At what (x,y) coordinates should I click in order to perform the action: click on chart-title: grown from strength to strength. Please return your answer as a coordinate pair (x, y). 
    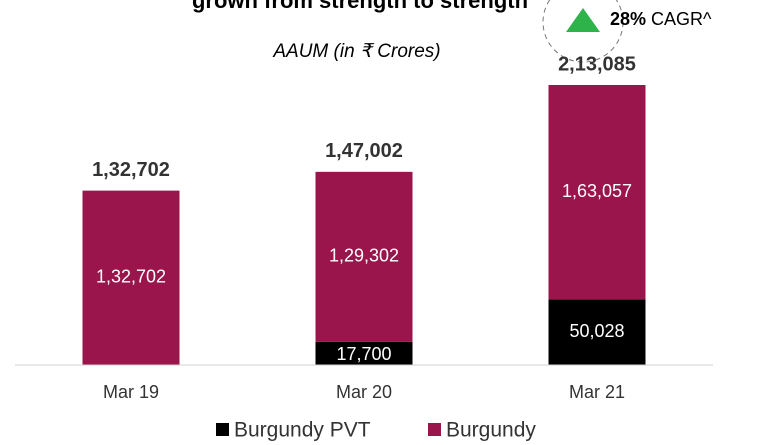
    Looking at the image, I should click on (360, 6).